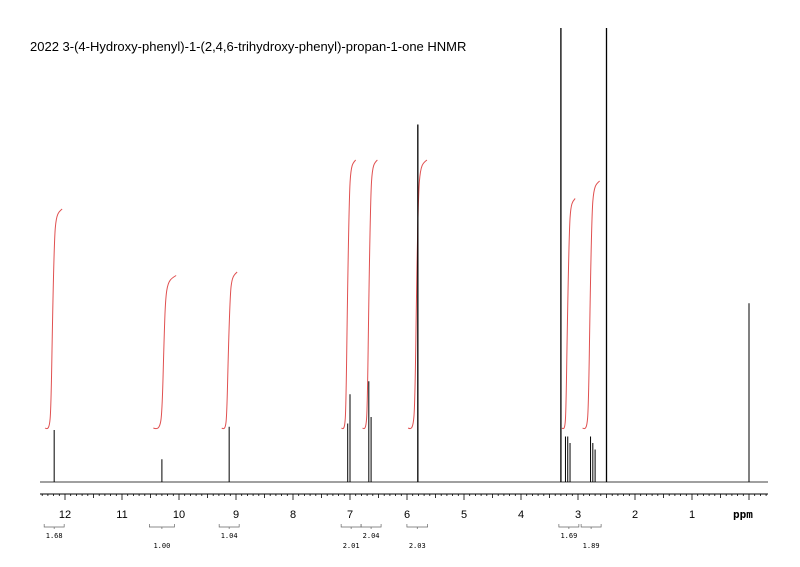  What do you see at coordinates (179, 515) in the screenshot?
I see `x-tick-label-10: 10` at bounding box center [179, 515].